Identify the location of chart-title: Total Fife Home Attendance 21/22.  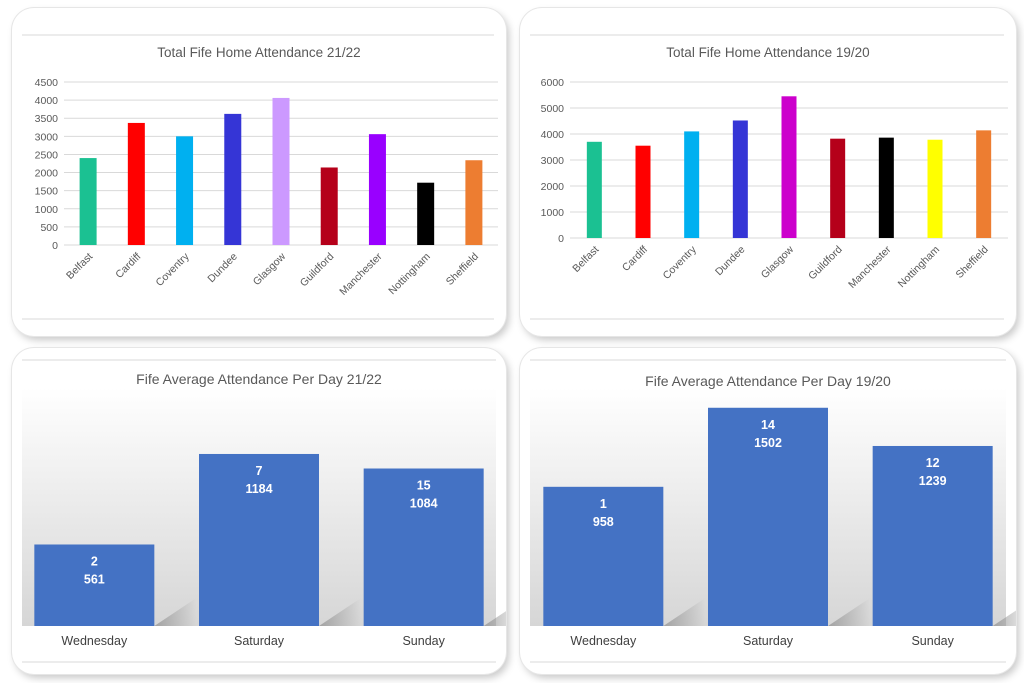
(258, 52).